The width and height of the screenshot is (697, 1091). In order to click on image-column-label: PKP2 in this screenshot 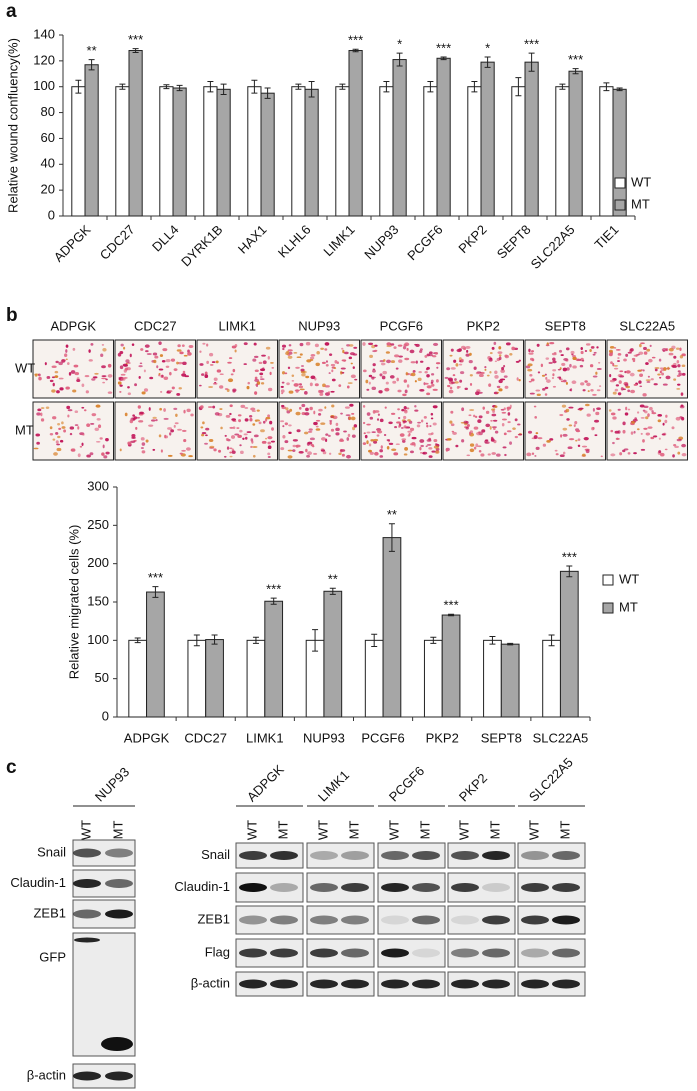, I will do `click(483, 325)`.